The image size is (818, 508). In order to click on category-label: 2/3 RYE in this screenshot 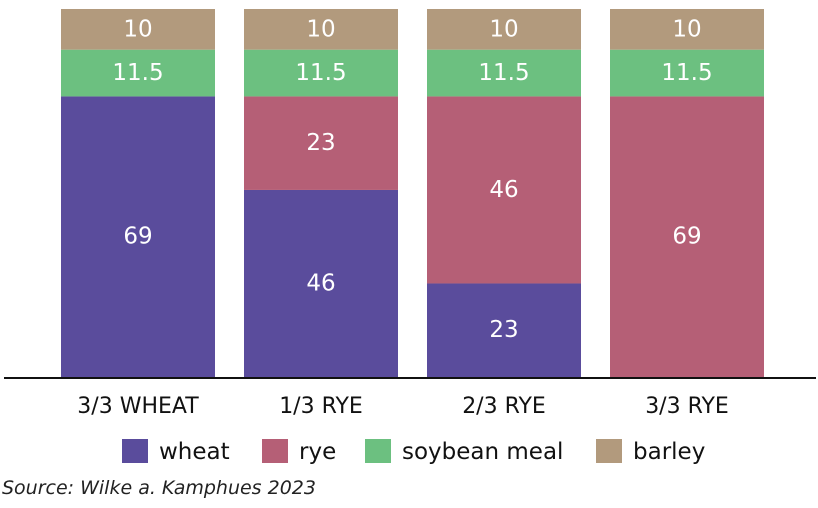, I will do `click(504, 406)`.